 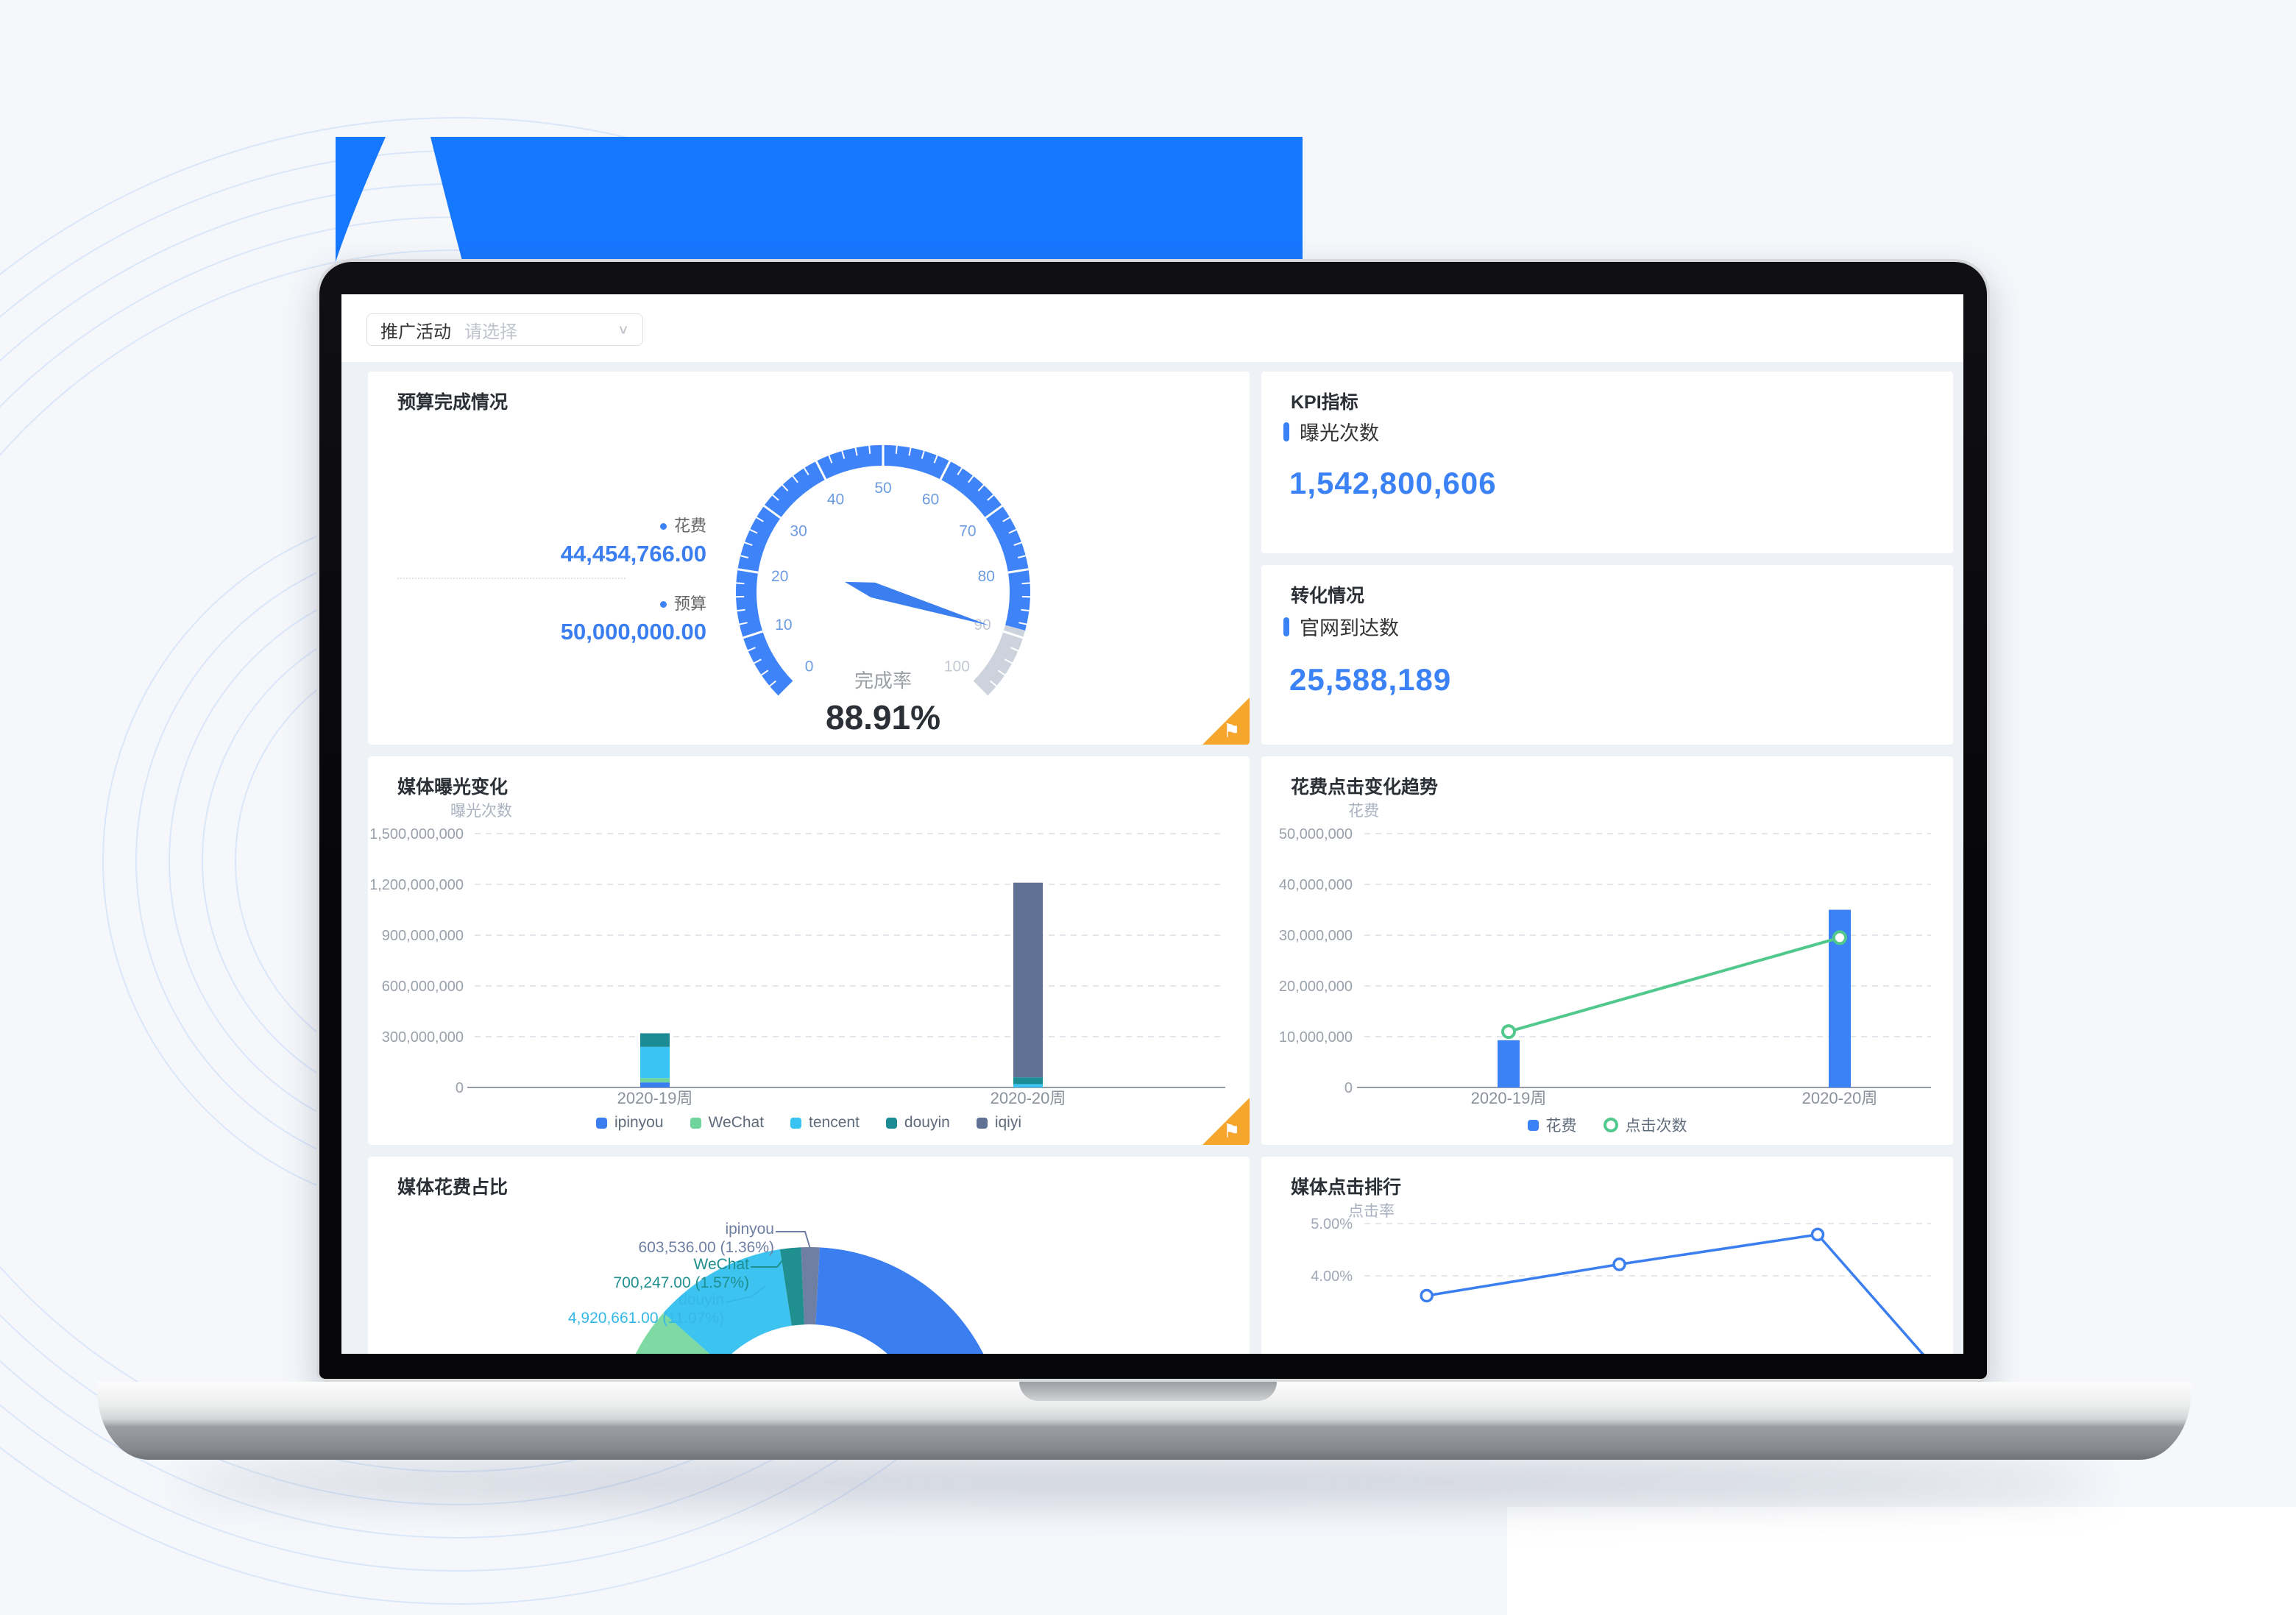 I want to click on legend-item: 点击次数, so click(x=1645, y=1125).